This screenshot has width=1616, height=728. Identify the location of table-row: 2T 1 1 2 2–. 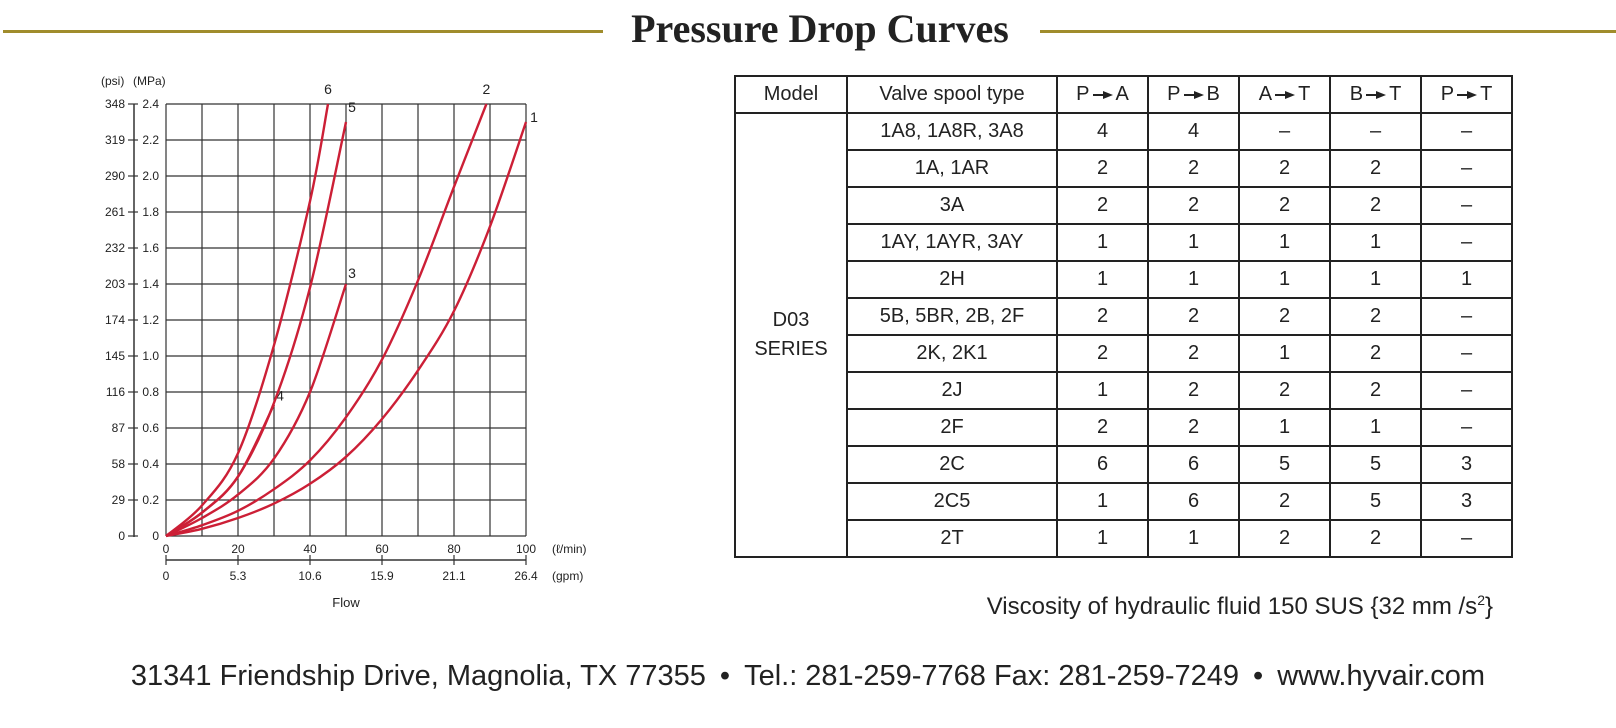
(1124, 538).